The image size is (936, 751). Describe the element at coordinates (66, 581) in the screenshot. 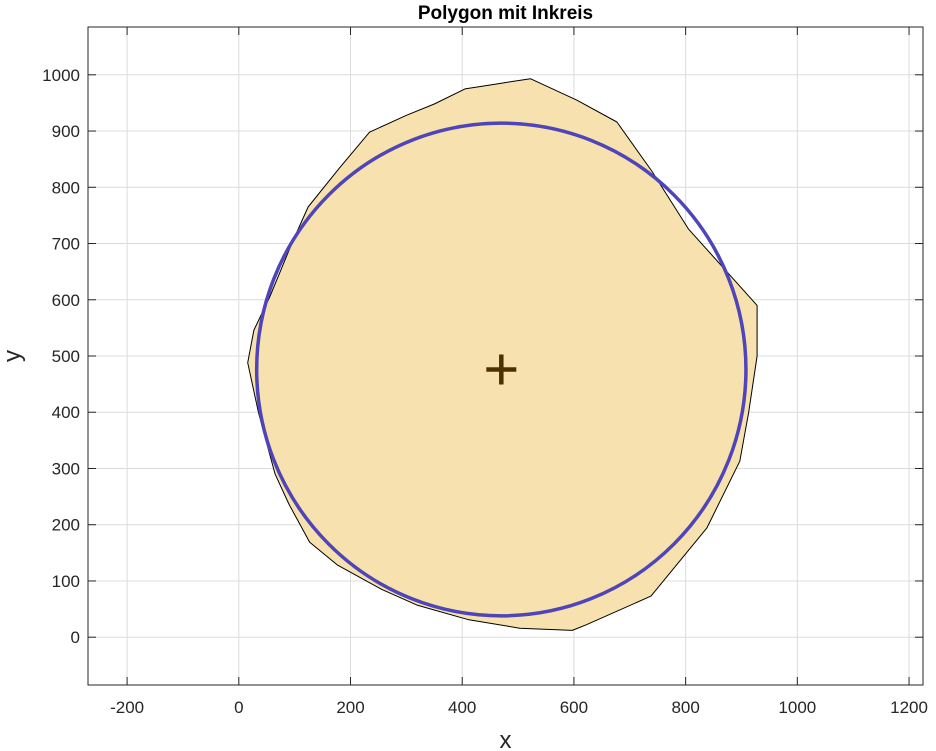

I see `y-tick-label: 100` at that location.